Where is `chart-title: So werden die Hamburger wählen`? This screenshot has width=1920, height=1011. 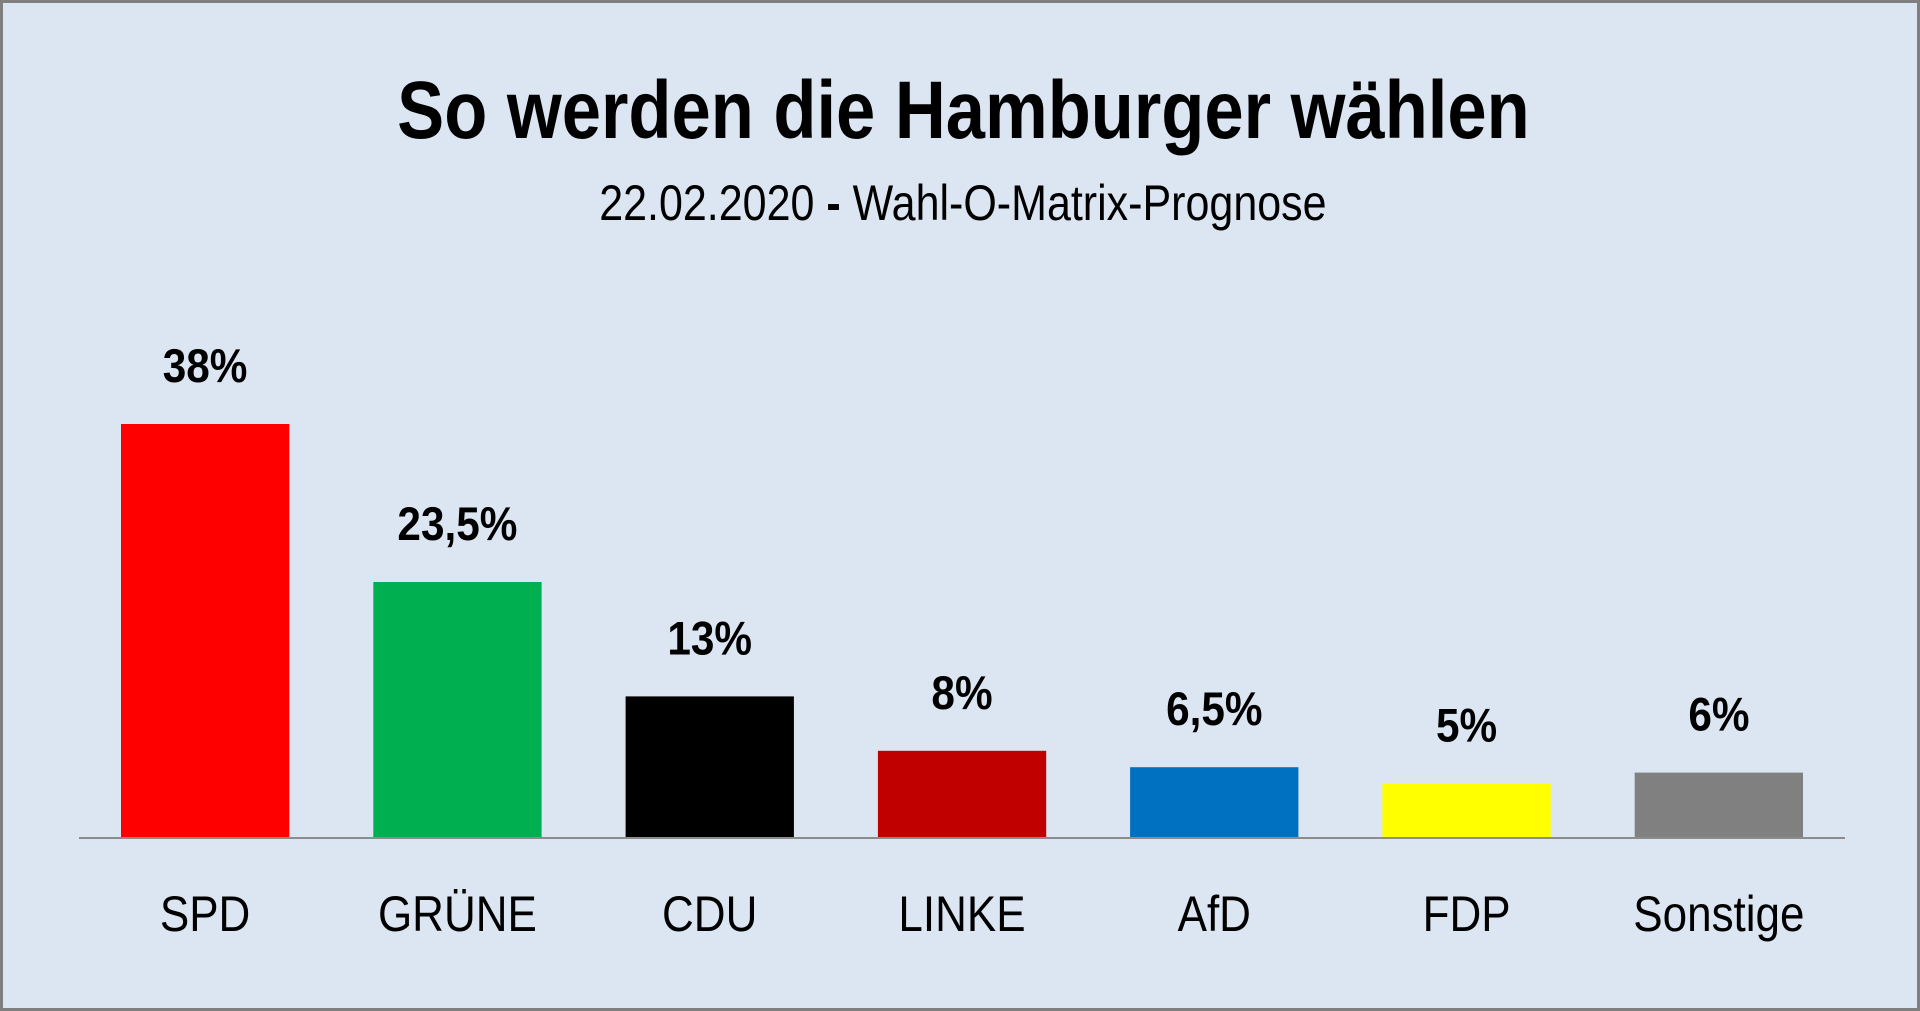 chart-title: So werden die Hamburger wählen is located at coordinates (963, 110).